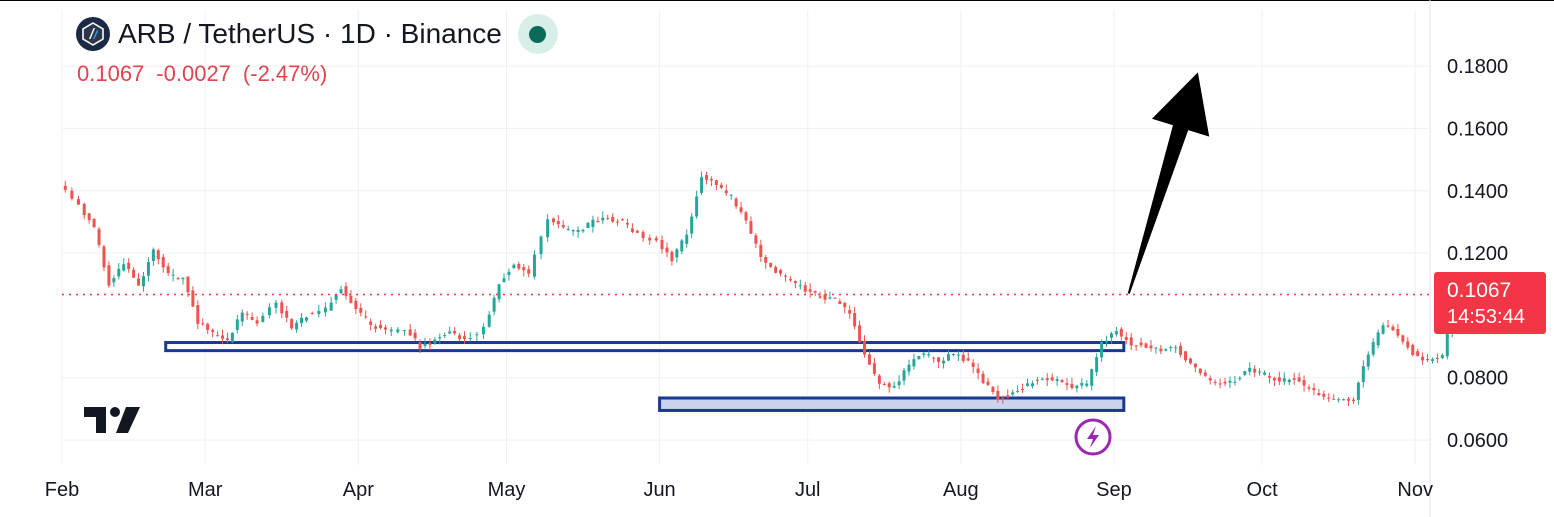 This screenshot has width=1554, height=517. What do you see at coordinates (1263, 490) in the screenshot?
I see `x-tick-label: Oct` at bounding box center [1263, 490].